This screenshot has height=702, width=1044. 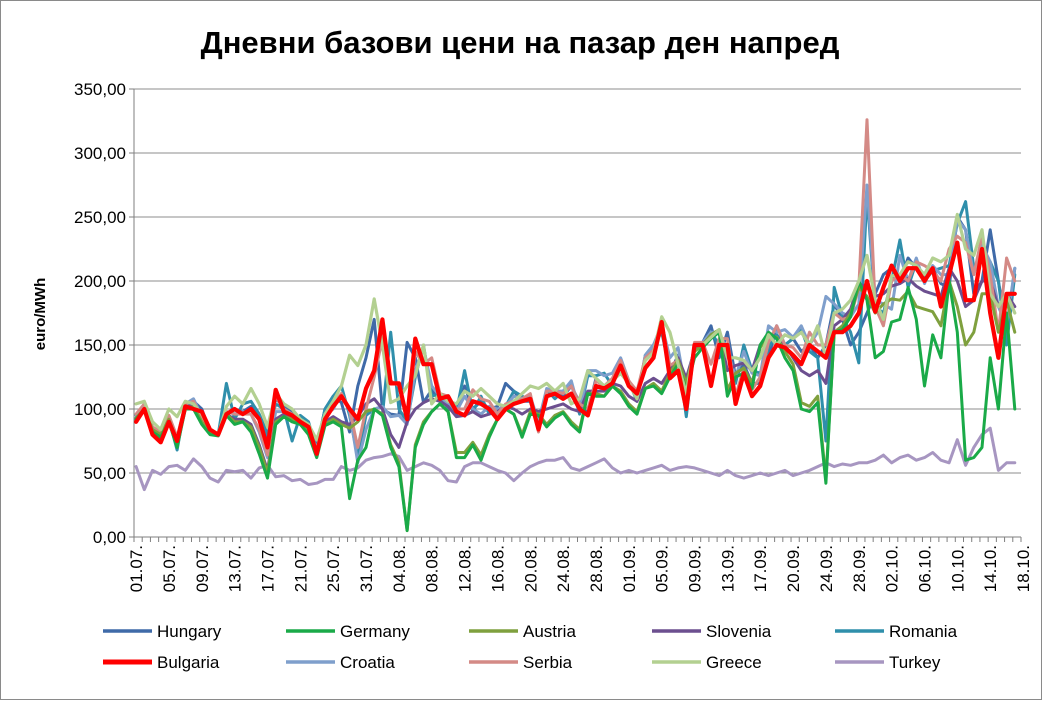 I want to click on legend-item-greece: Greece, so click(x=707, y=662).